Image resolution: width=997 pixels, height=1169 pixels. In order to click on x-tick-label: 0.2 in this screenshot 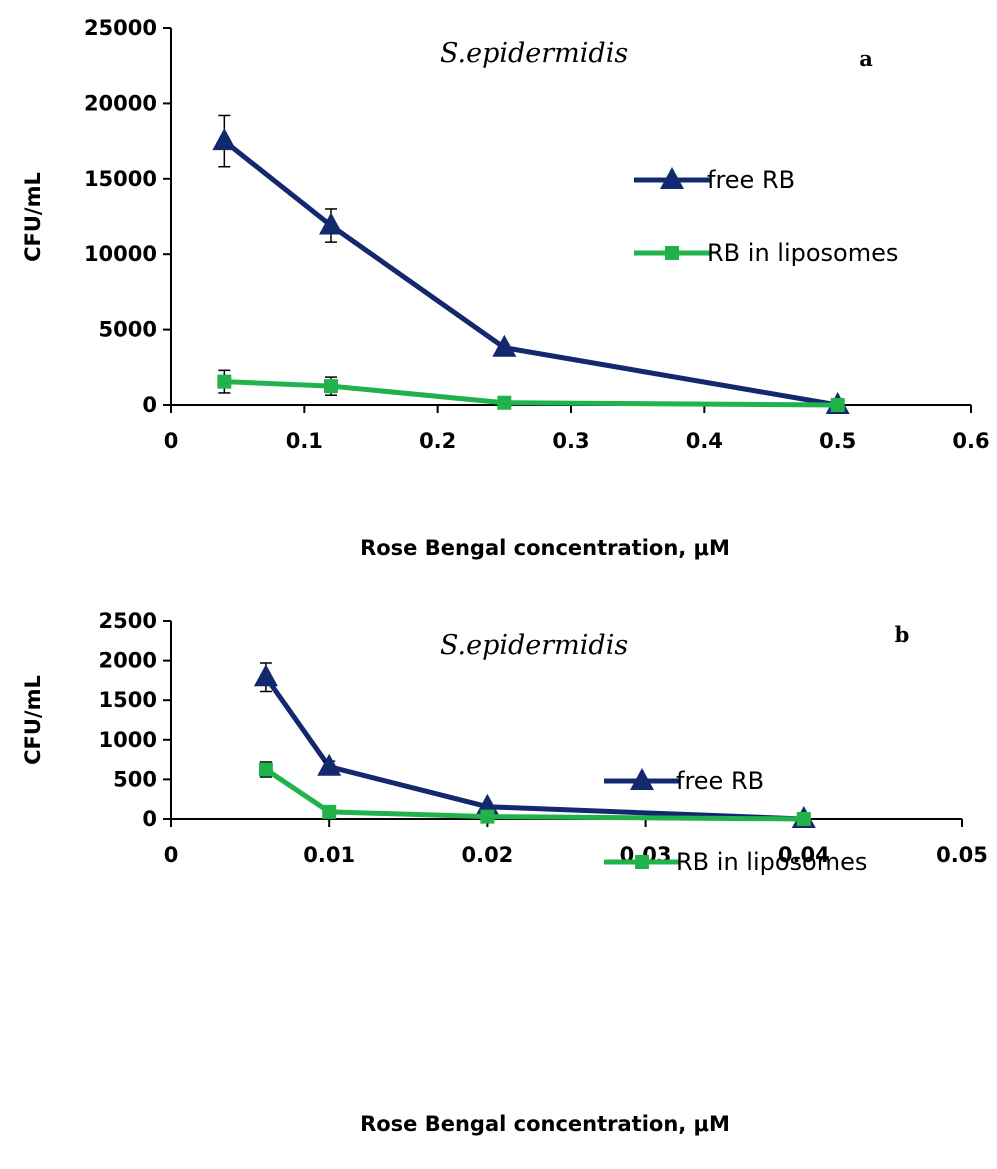, I will do `click(437, 441)`.